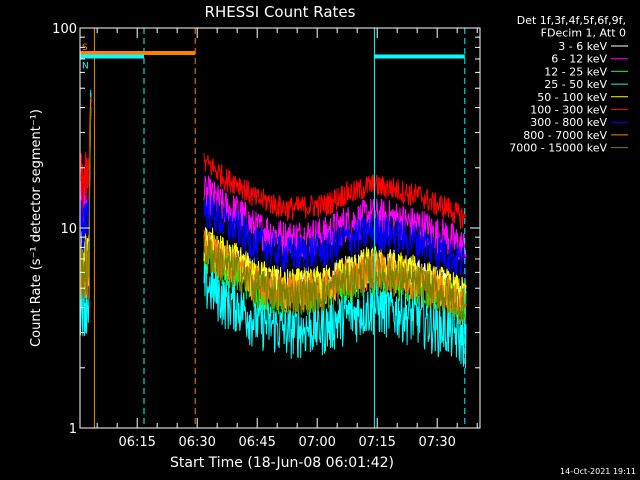 This screenshot has width=640, height=480. Describe the element at coordinates (73, 429) in the screenshot. I see `y-tick-label: 1` at that location.